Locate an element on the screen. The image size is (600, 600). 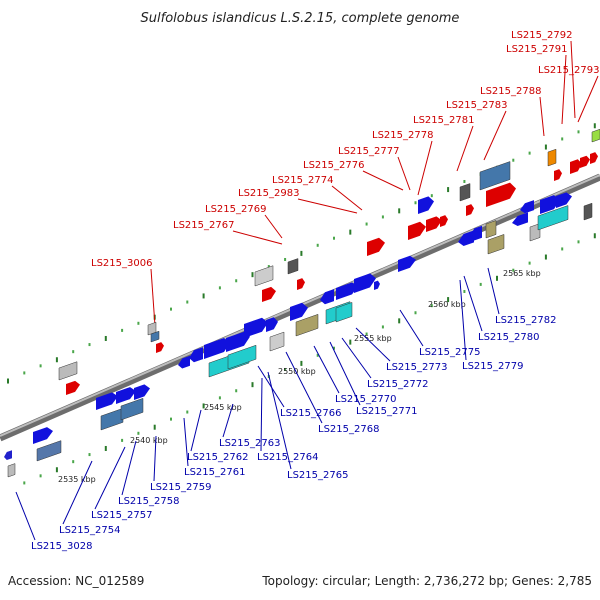
gene-label-ls215-2779: LS215_2779 is located at coordinates (492, 366).